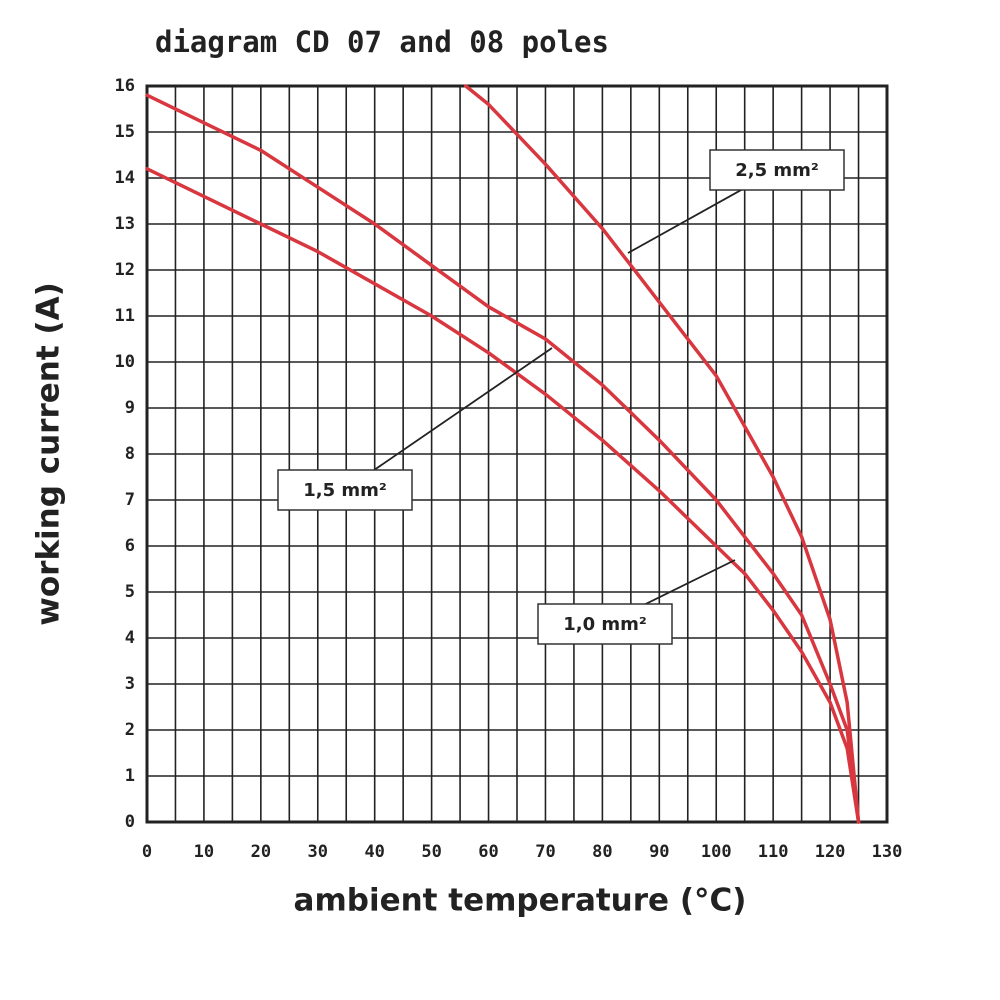 Image resolution: width=1000 pixels, height=1000 pixels. What do you see at coordinates (887, 852) in the screenshot?
I see `x-tick-label: 130` at bounding box center [887, 852].